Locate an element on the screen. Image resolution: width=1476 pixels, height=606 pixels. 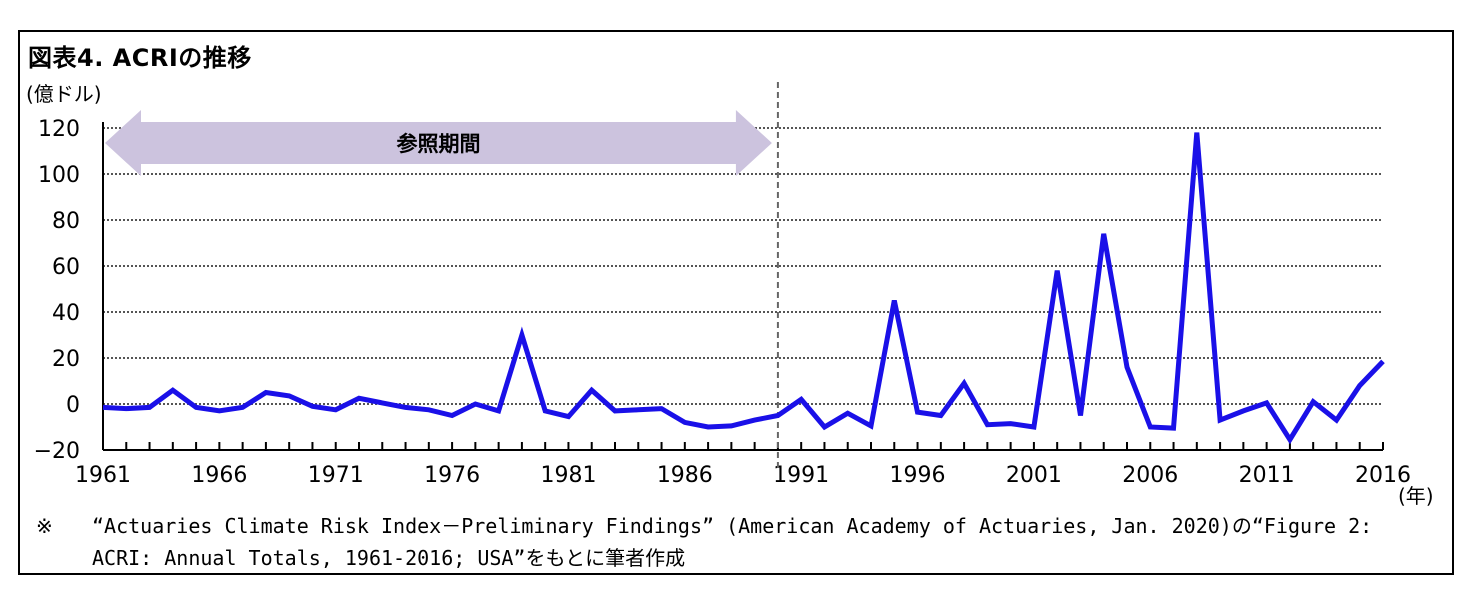
reference-period-label: 参照期間 is located at coordinates (438, 144).